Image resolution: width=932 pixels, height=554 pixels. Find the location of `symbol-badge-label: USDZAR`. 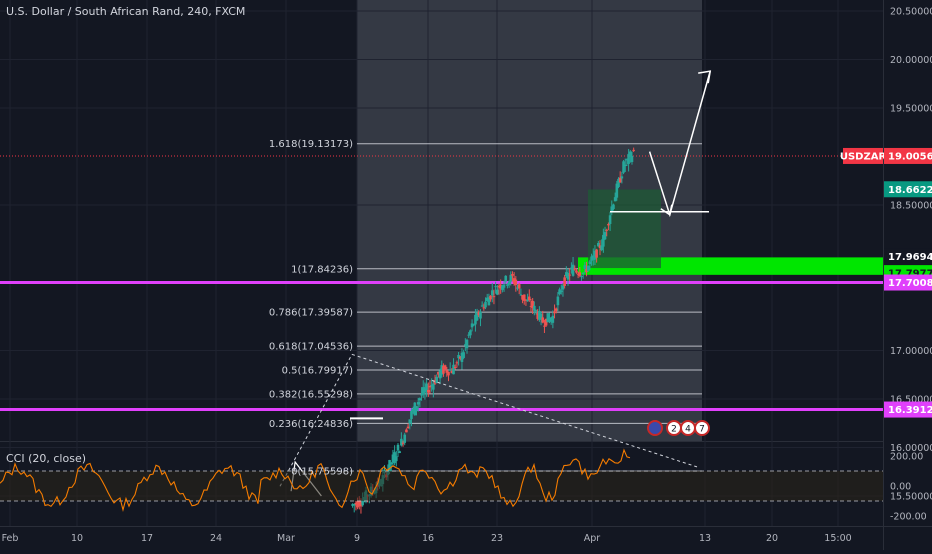

symbol-badge-label: USDZAR is located at coordinates (863, 156).